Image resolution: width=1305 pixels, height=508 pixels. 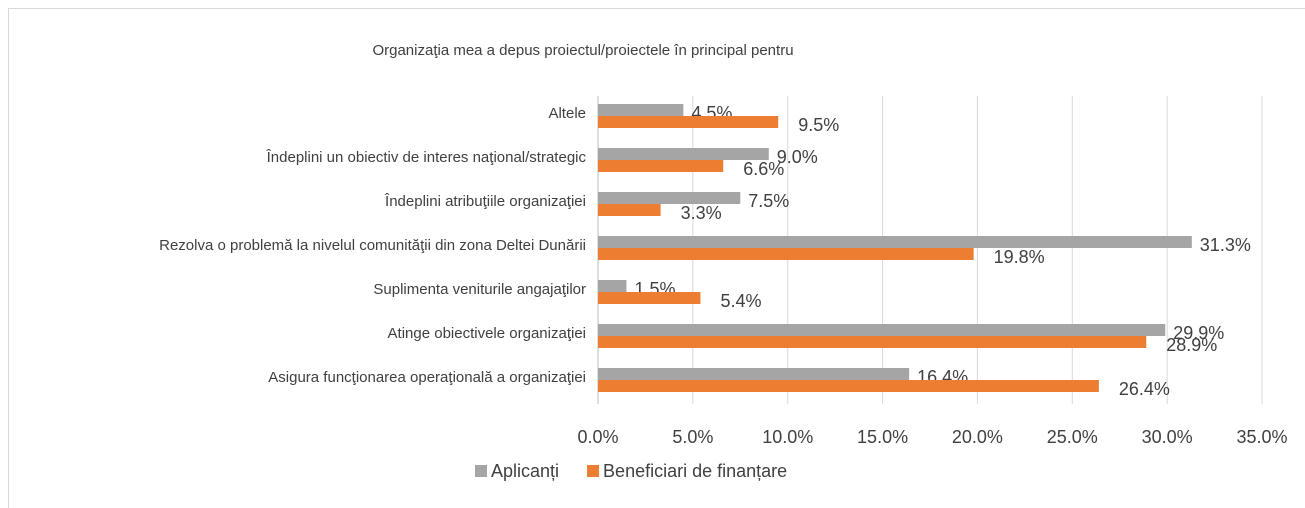 I want to click on value-label: 29.9%, so click(x=1198, y=333).